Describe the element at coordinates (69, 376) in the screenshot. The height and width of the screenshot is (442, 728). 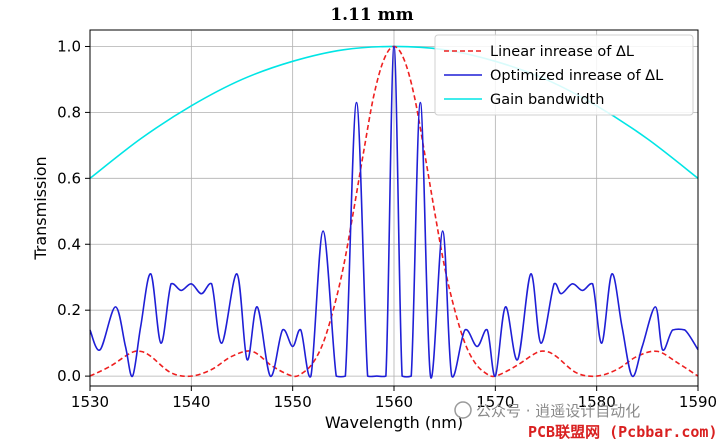
I see `y-tick-label: 0.0` at that location.